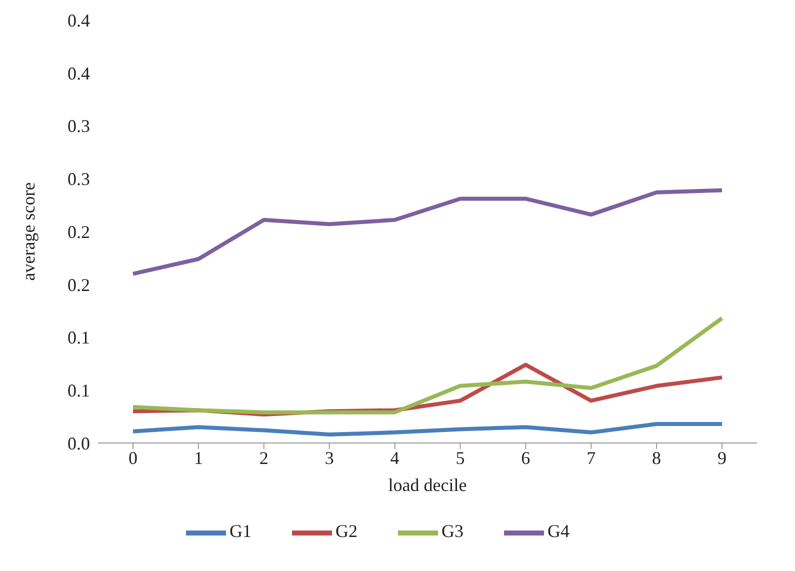  I want to click on x-tick-label: 6, so click(525, 458).